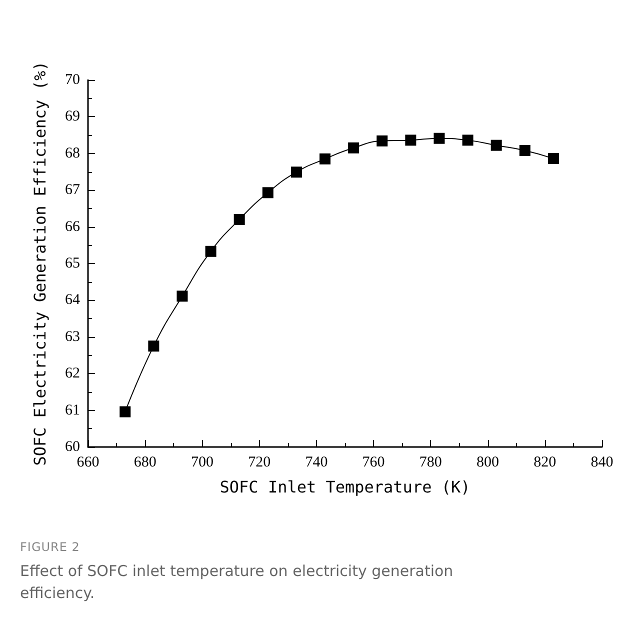  What do you see at coordinates (373, 462) in the screenshot?
I see `x-tick-label: 760` at bounding box center [373, 462].